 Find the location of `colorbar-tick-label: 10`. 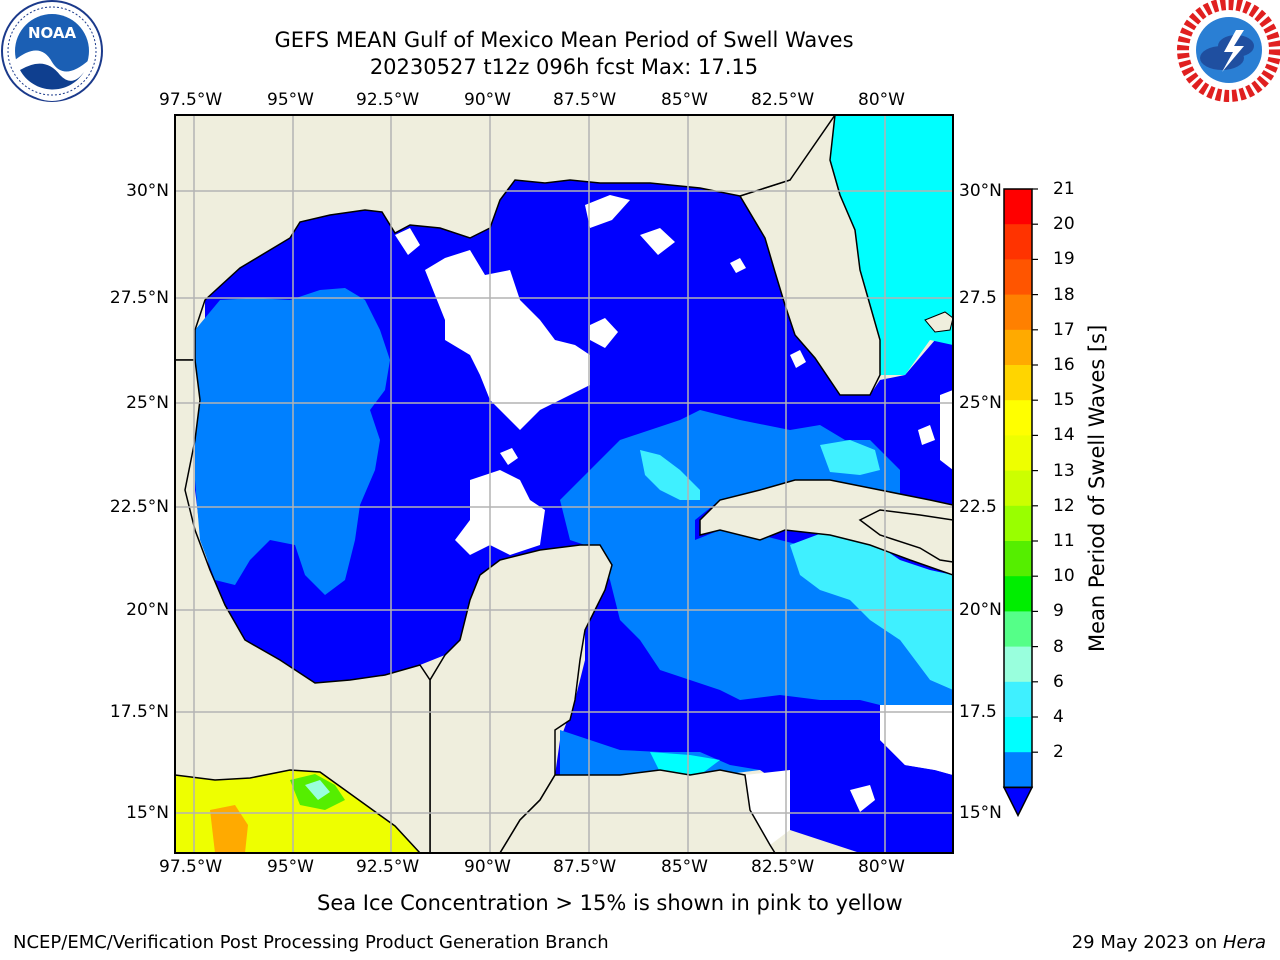

colorbar-tick-label: 10 is located at coordinates (1064, 576).